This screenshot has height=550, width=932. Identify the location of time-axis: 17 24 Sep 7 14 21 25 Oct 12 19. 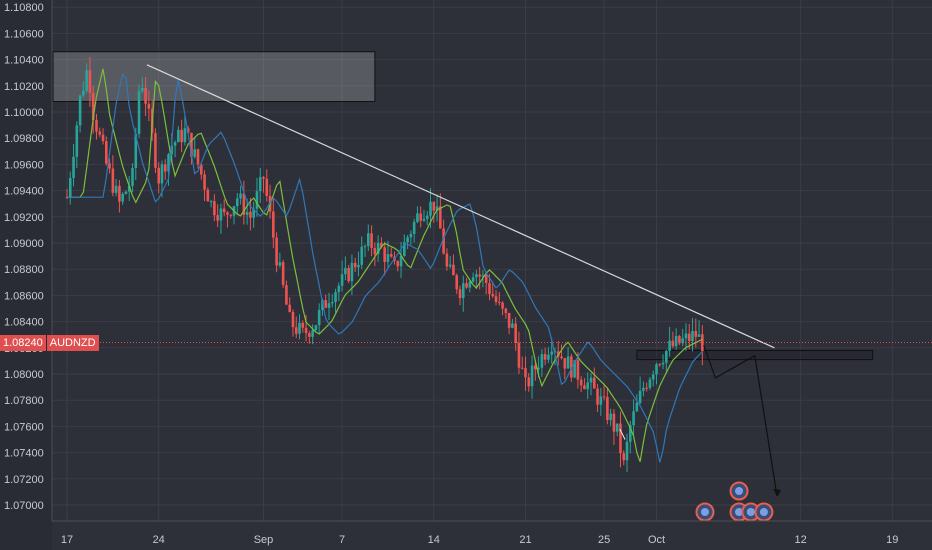
(492, 533).